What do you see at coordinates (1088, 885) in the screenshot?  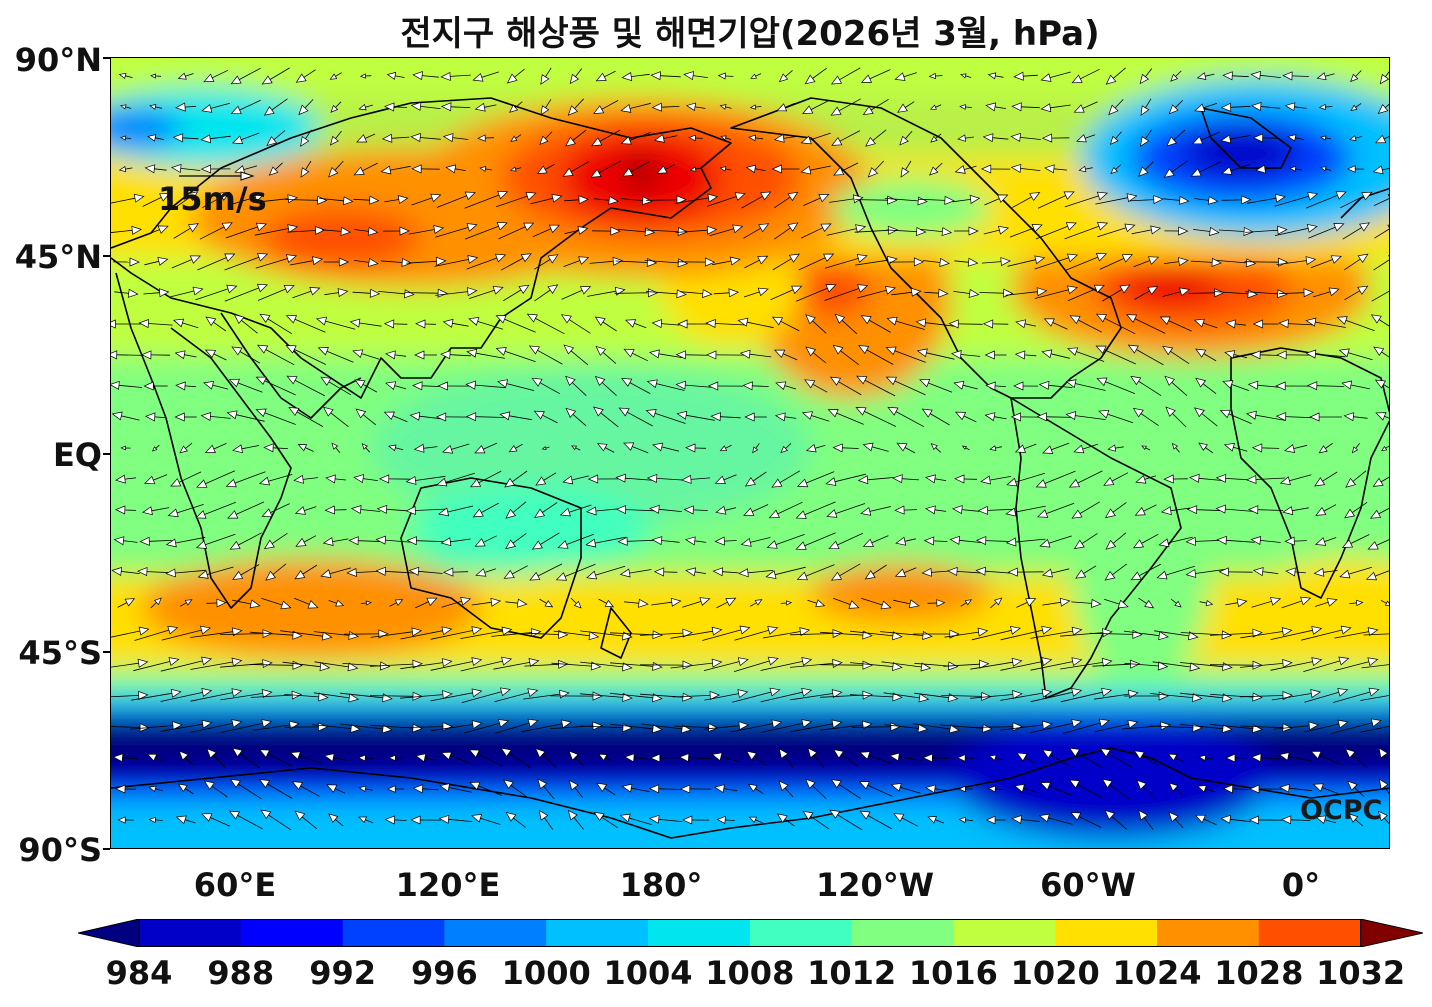 I see `lon-label-60w: 60°W` at bounding box center [1088, 885].